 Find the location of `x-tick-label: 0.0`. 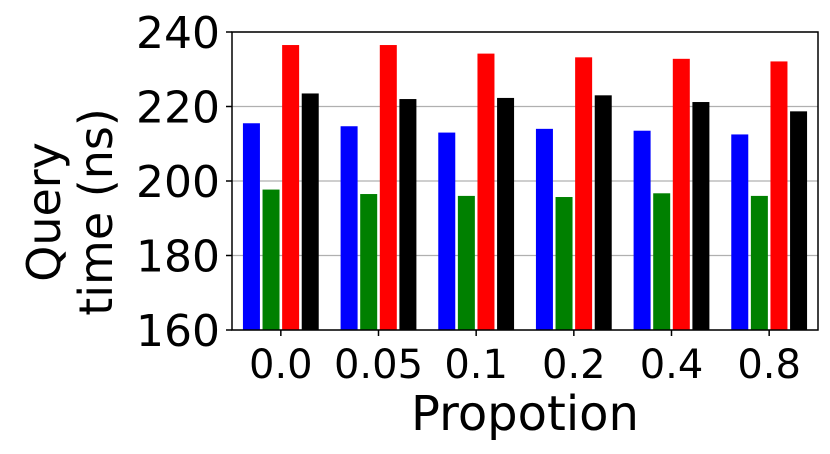

x-tick-label: 0.0 is located at coordinates (281, 365).